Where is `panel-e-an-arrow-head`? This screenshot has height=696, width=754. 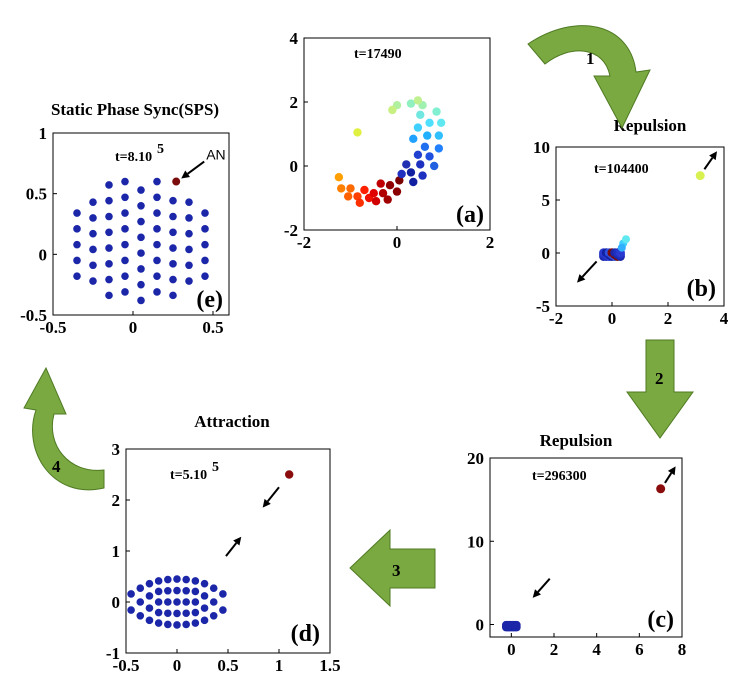 panel-e-an-arrow-head is located at coordinates (186, 174).